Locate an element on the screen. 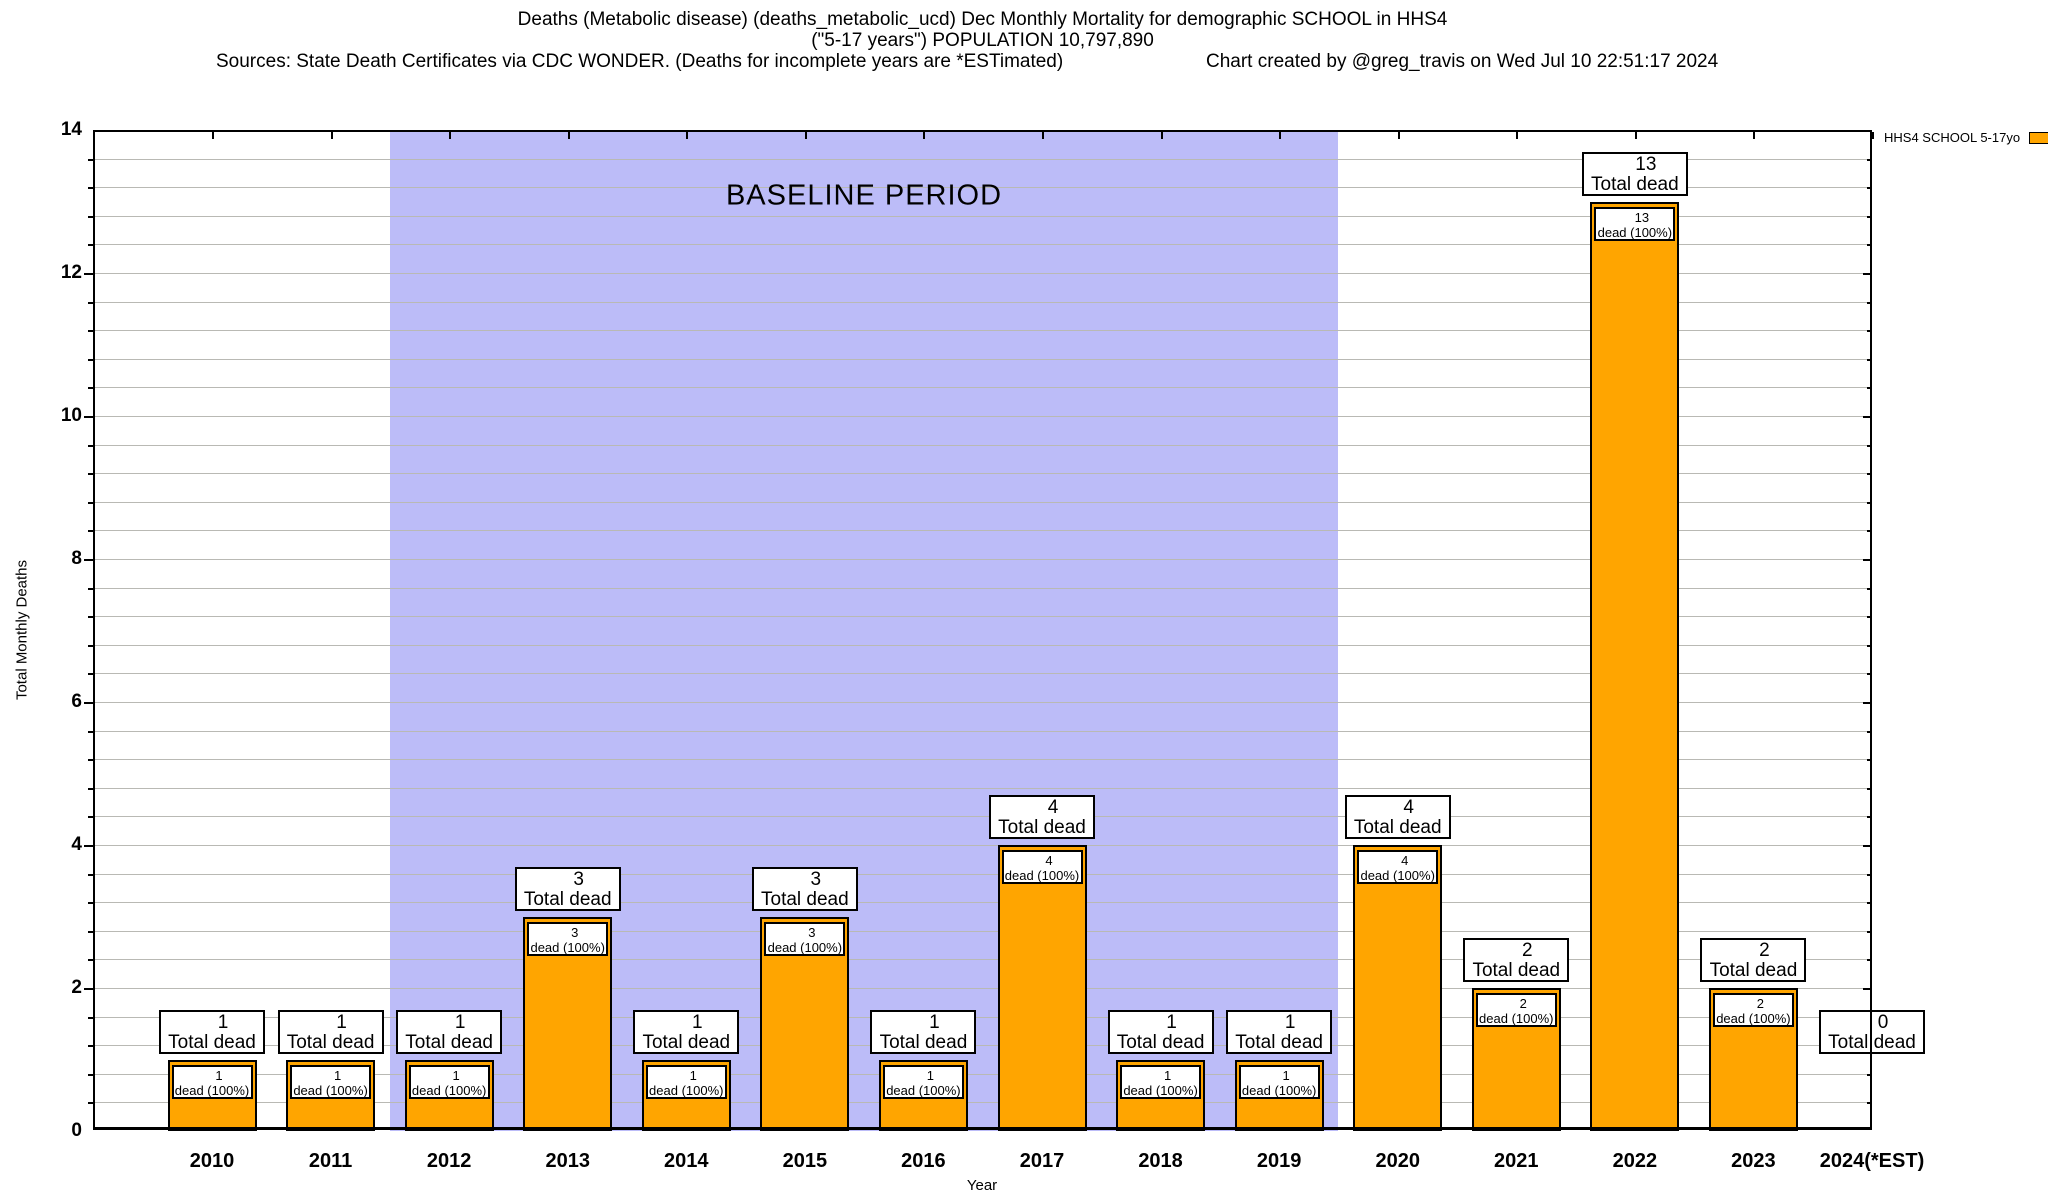 Image resolution: width=2048 pixels, height=1200 pixels. chart-title-line2: ("5-17 years") POPULATION 10,797,890 is located at coordinates (982, 40).